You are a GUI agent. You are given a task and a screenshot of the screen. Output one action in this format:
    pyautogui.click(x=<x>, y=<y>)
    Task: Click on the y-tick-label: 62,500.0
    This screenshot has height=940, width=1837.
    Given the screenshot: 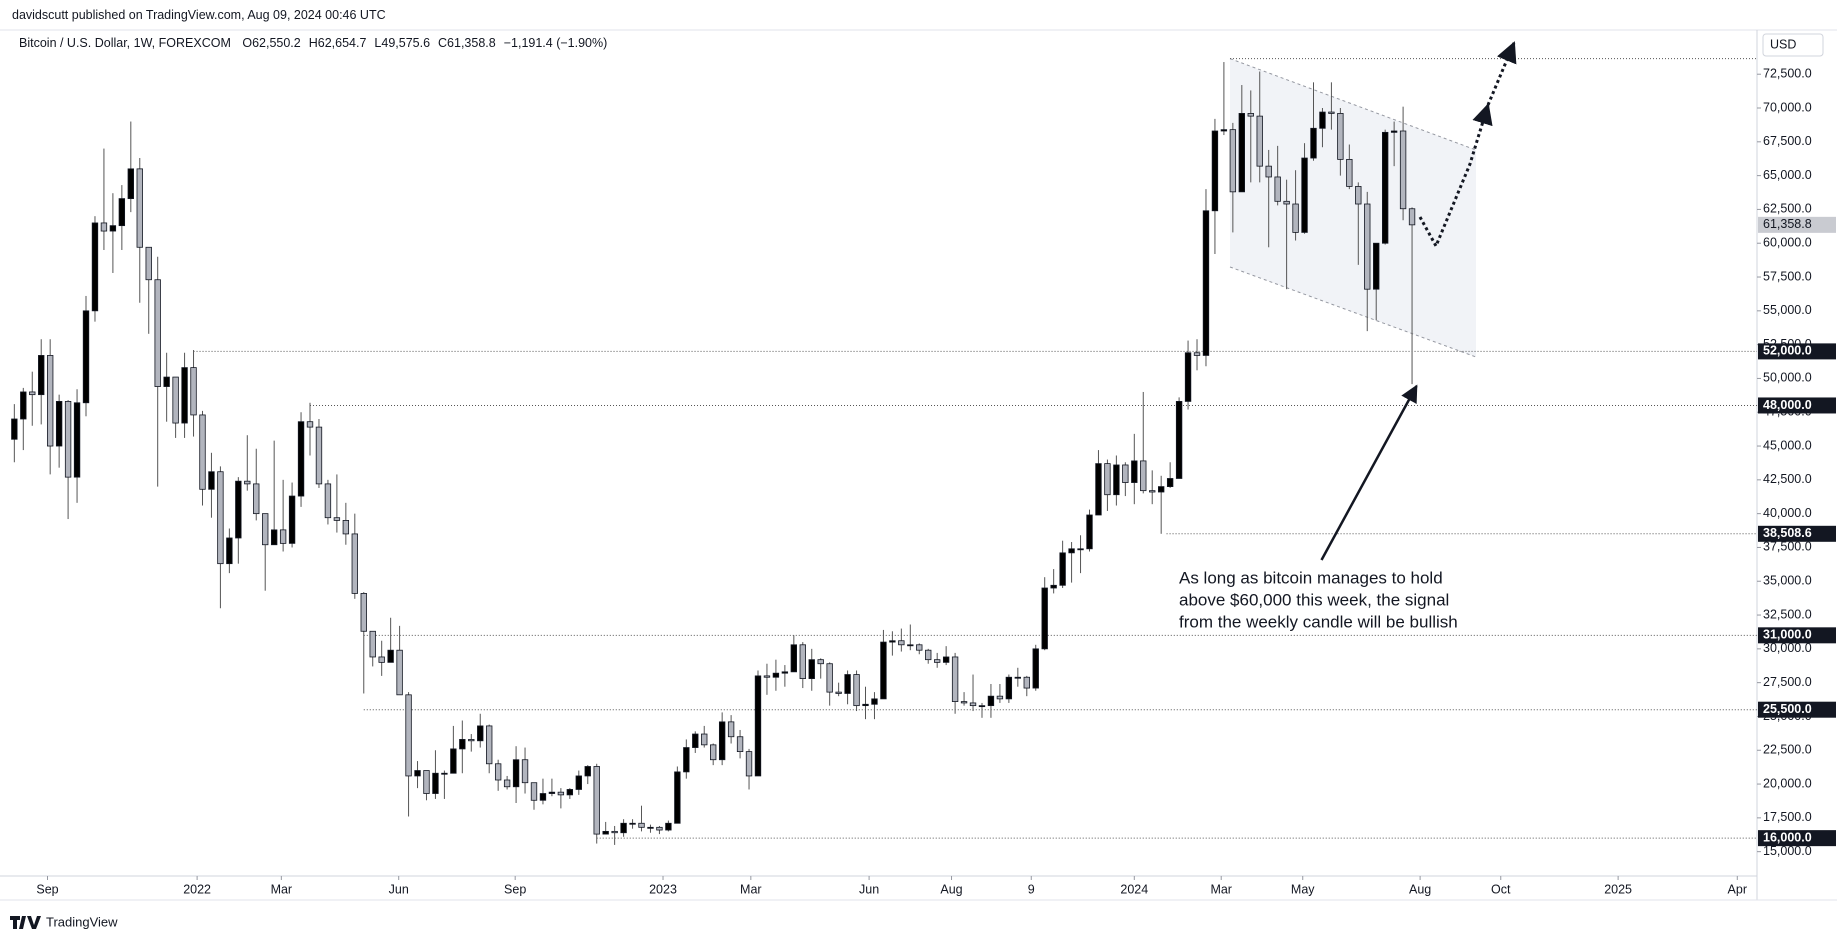 What is the action you would take?
    pyautogui.click(x=1787, y=209)
    